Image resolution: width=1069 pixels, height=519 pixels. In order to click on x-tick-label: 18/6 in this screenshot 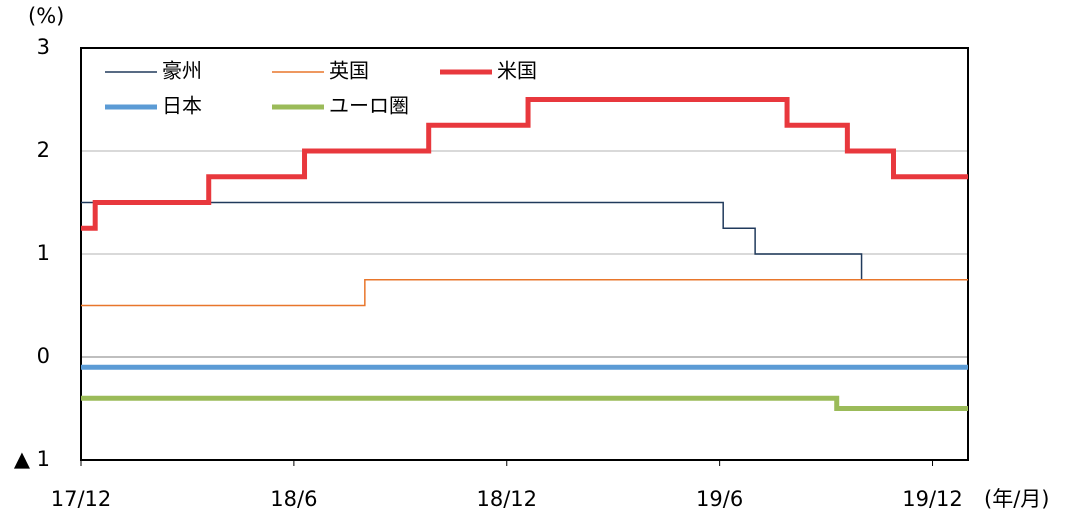, I will do `click(293, 499)`.